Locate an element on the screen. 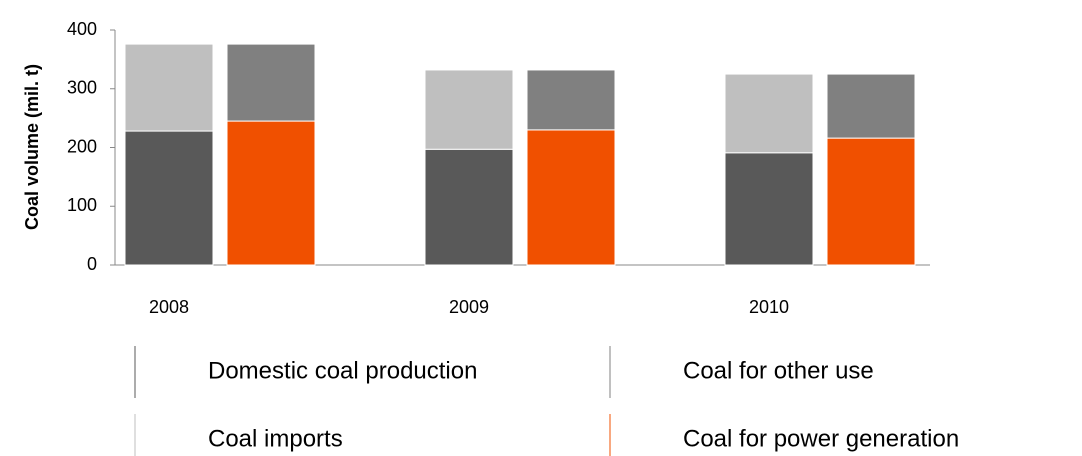 The image size is (1082, 456). legend-label: Coal for other use is located at coordinates (778, 370).